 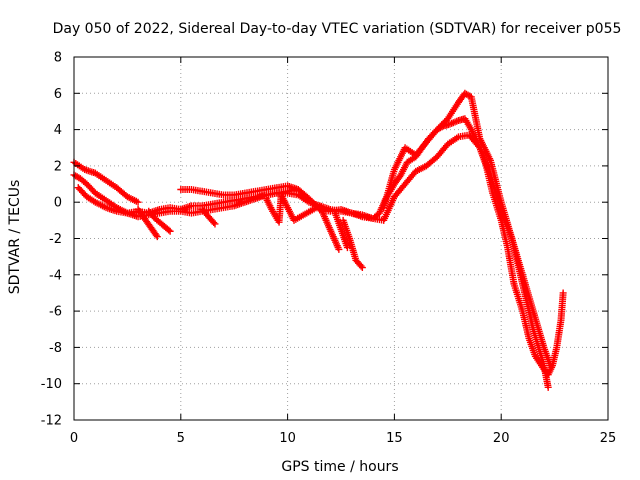 What do you see at coordinates (394, 438) in the screenshot?
I see `x-tick-label: 15` at bounding box center [394, 438].